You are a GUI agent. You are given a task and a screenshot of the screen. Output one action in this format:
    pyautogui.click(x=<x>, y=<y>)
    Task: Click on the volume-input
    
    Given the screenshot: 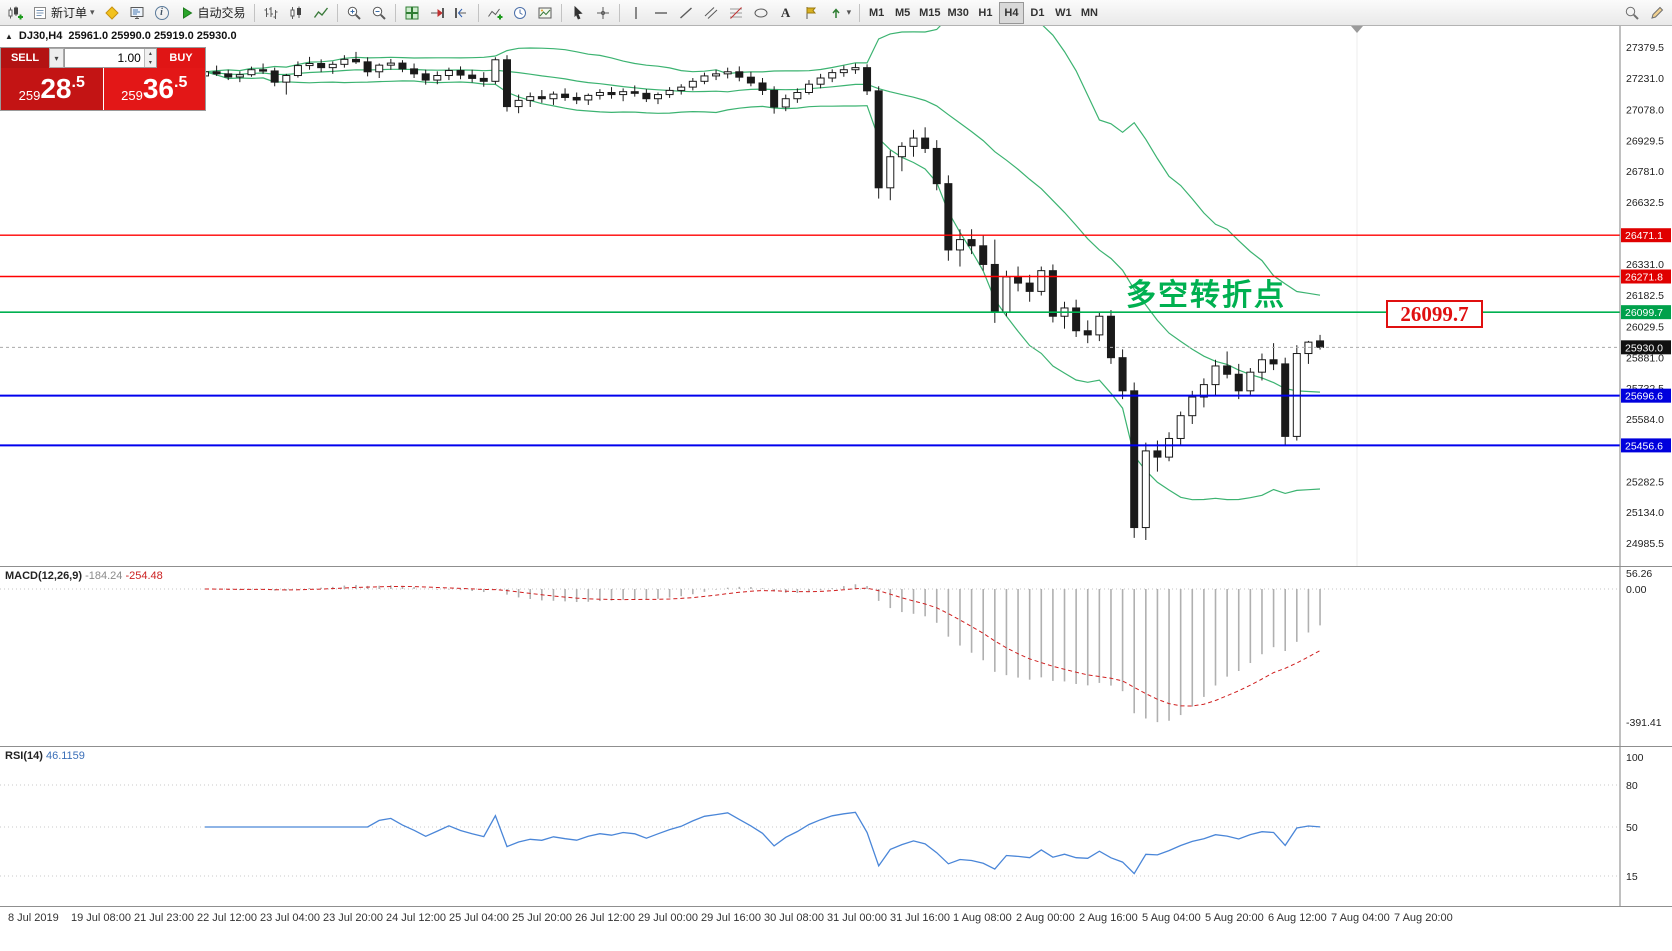 What is the action you would take?
    pyautogui.click(x=104, y=58)
    